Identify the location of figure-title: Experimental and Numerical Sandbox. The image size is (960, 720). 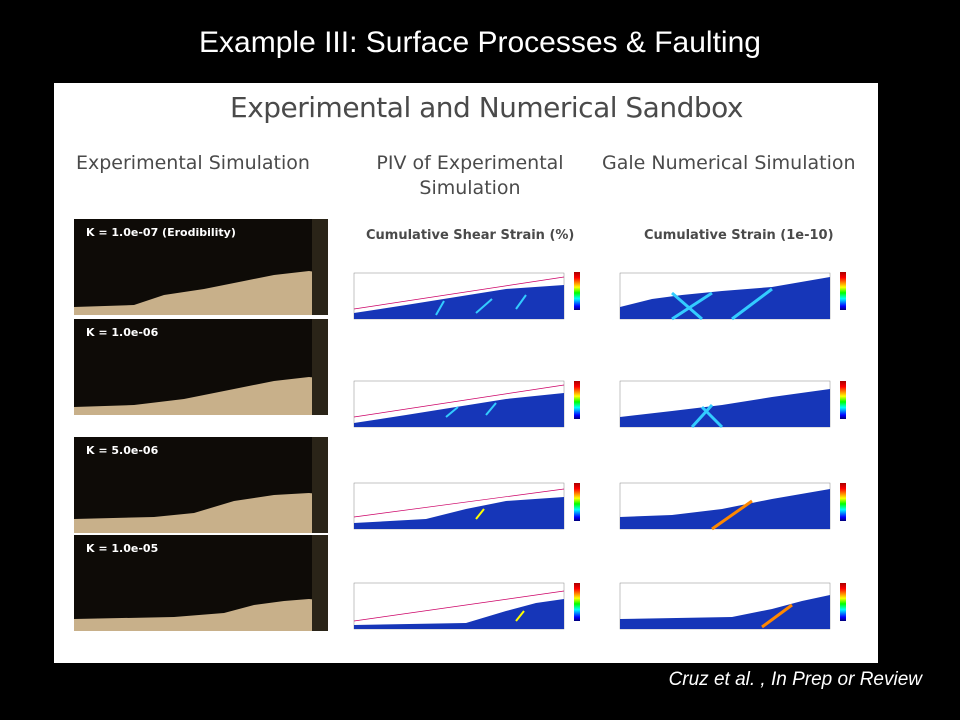
(486, 107).